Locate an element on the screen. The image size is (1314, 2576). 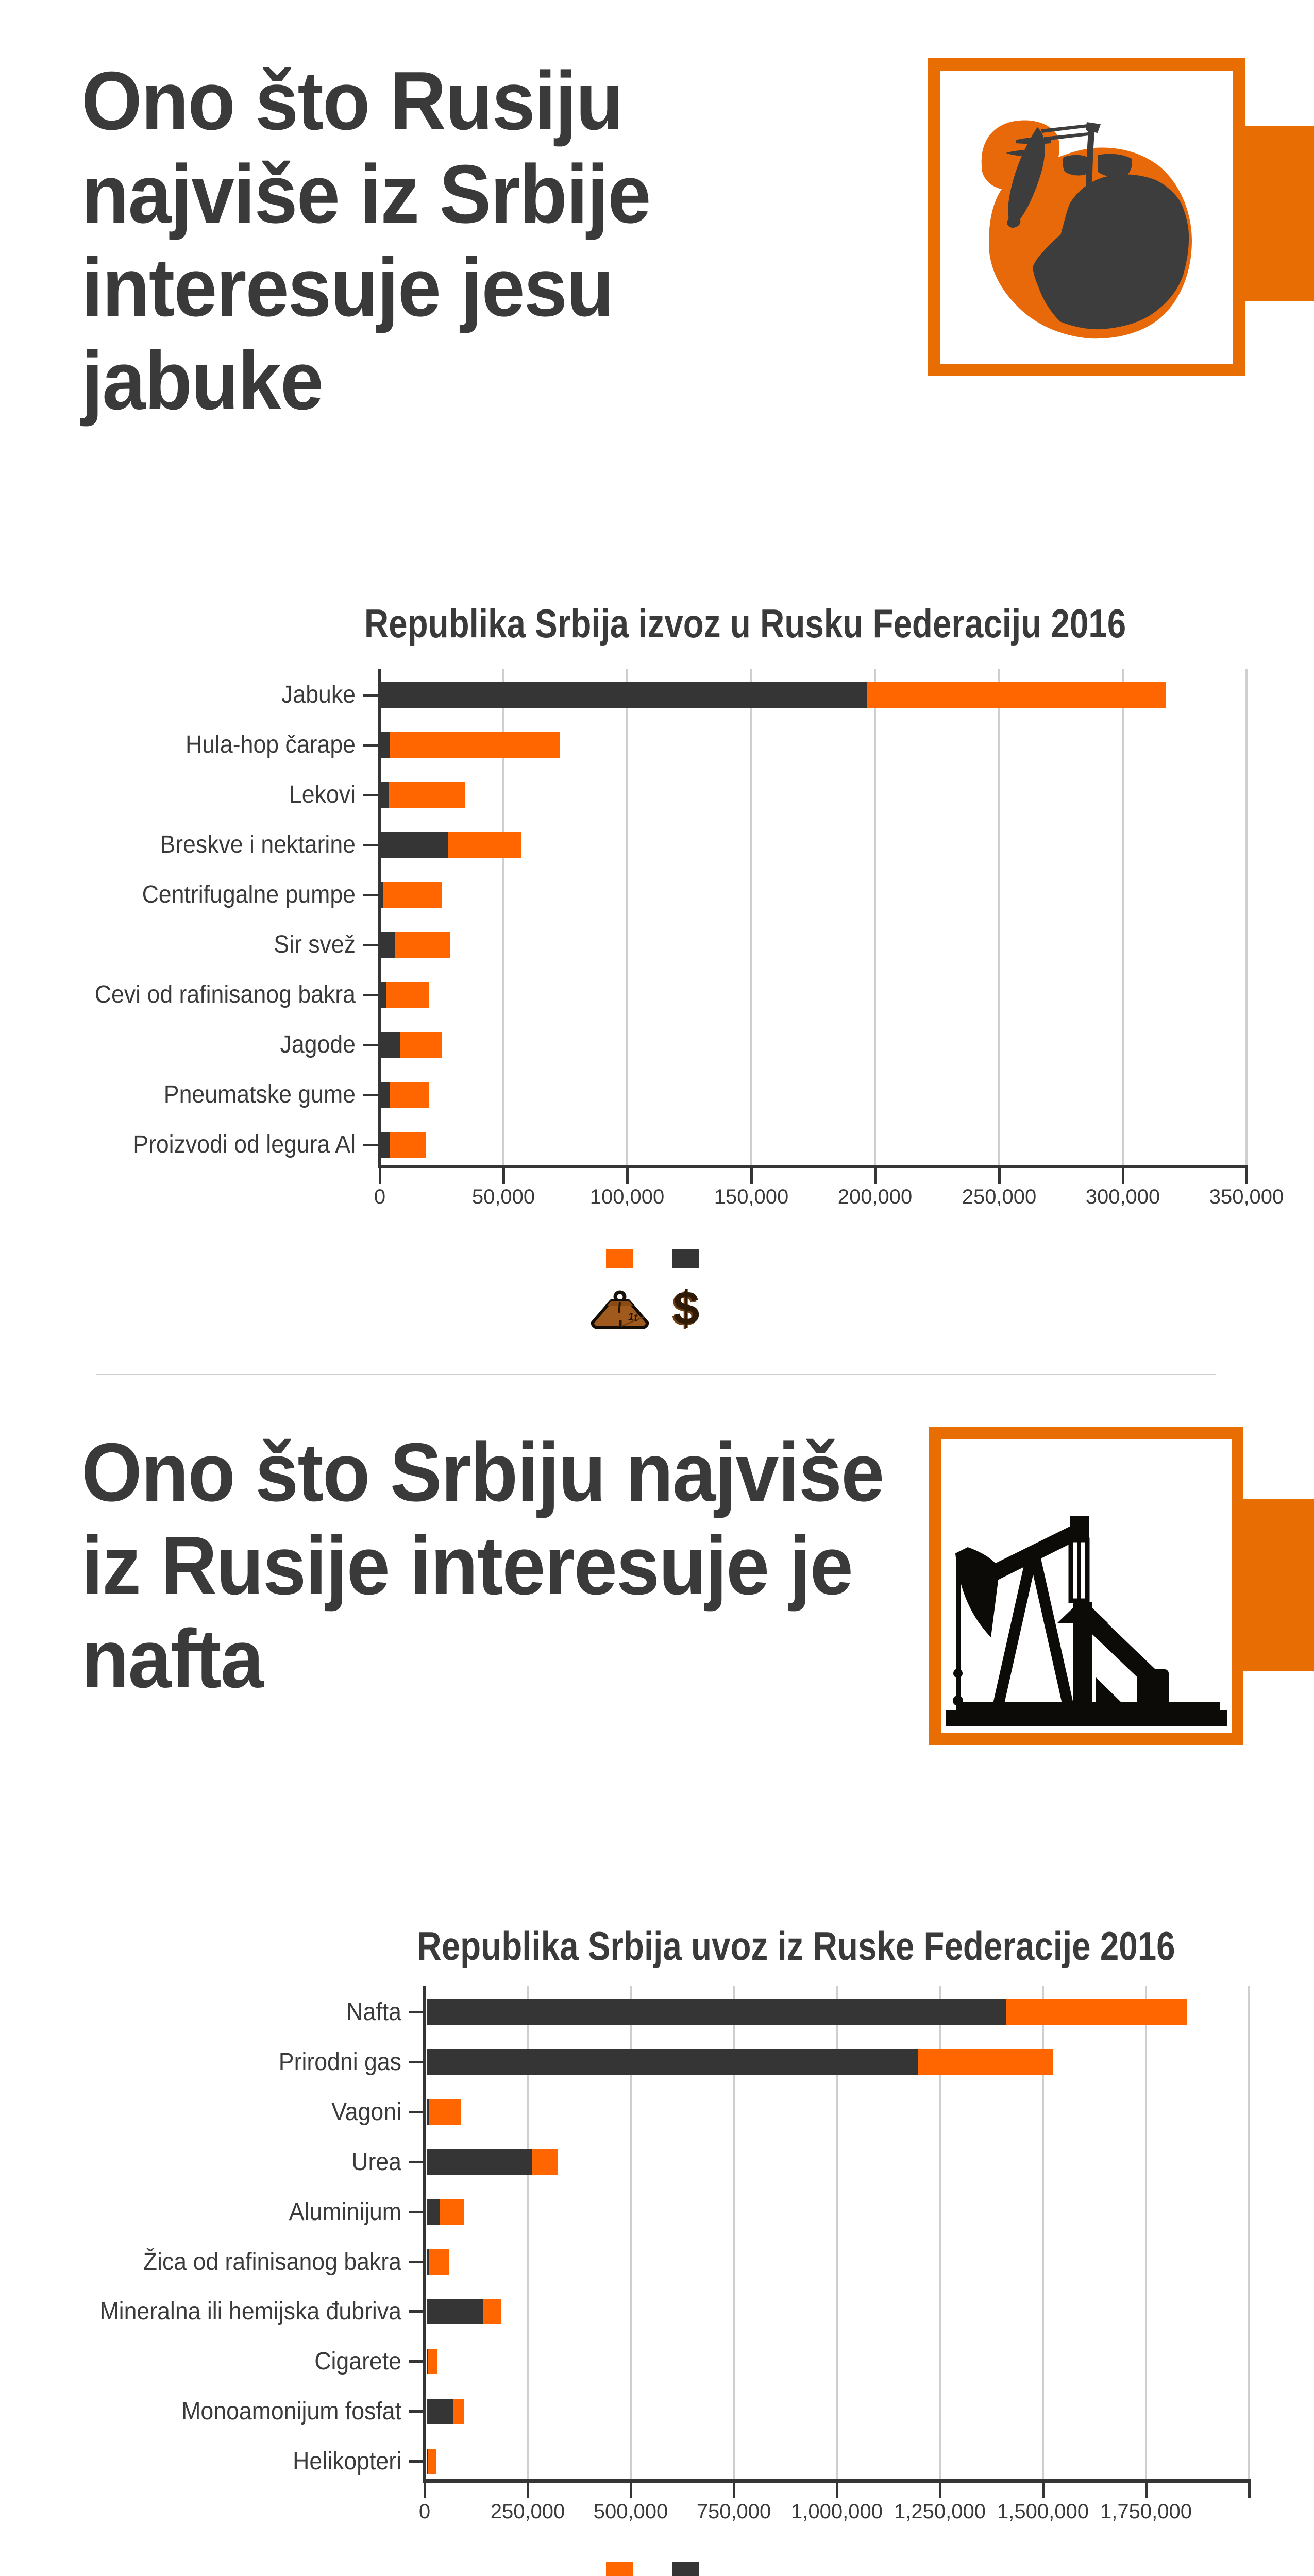
svg-text: 1t is located at coordinates (632, 1318).